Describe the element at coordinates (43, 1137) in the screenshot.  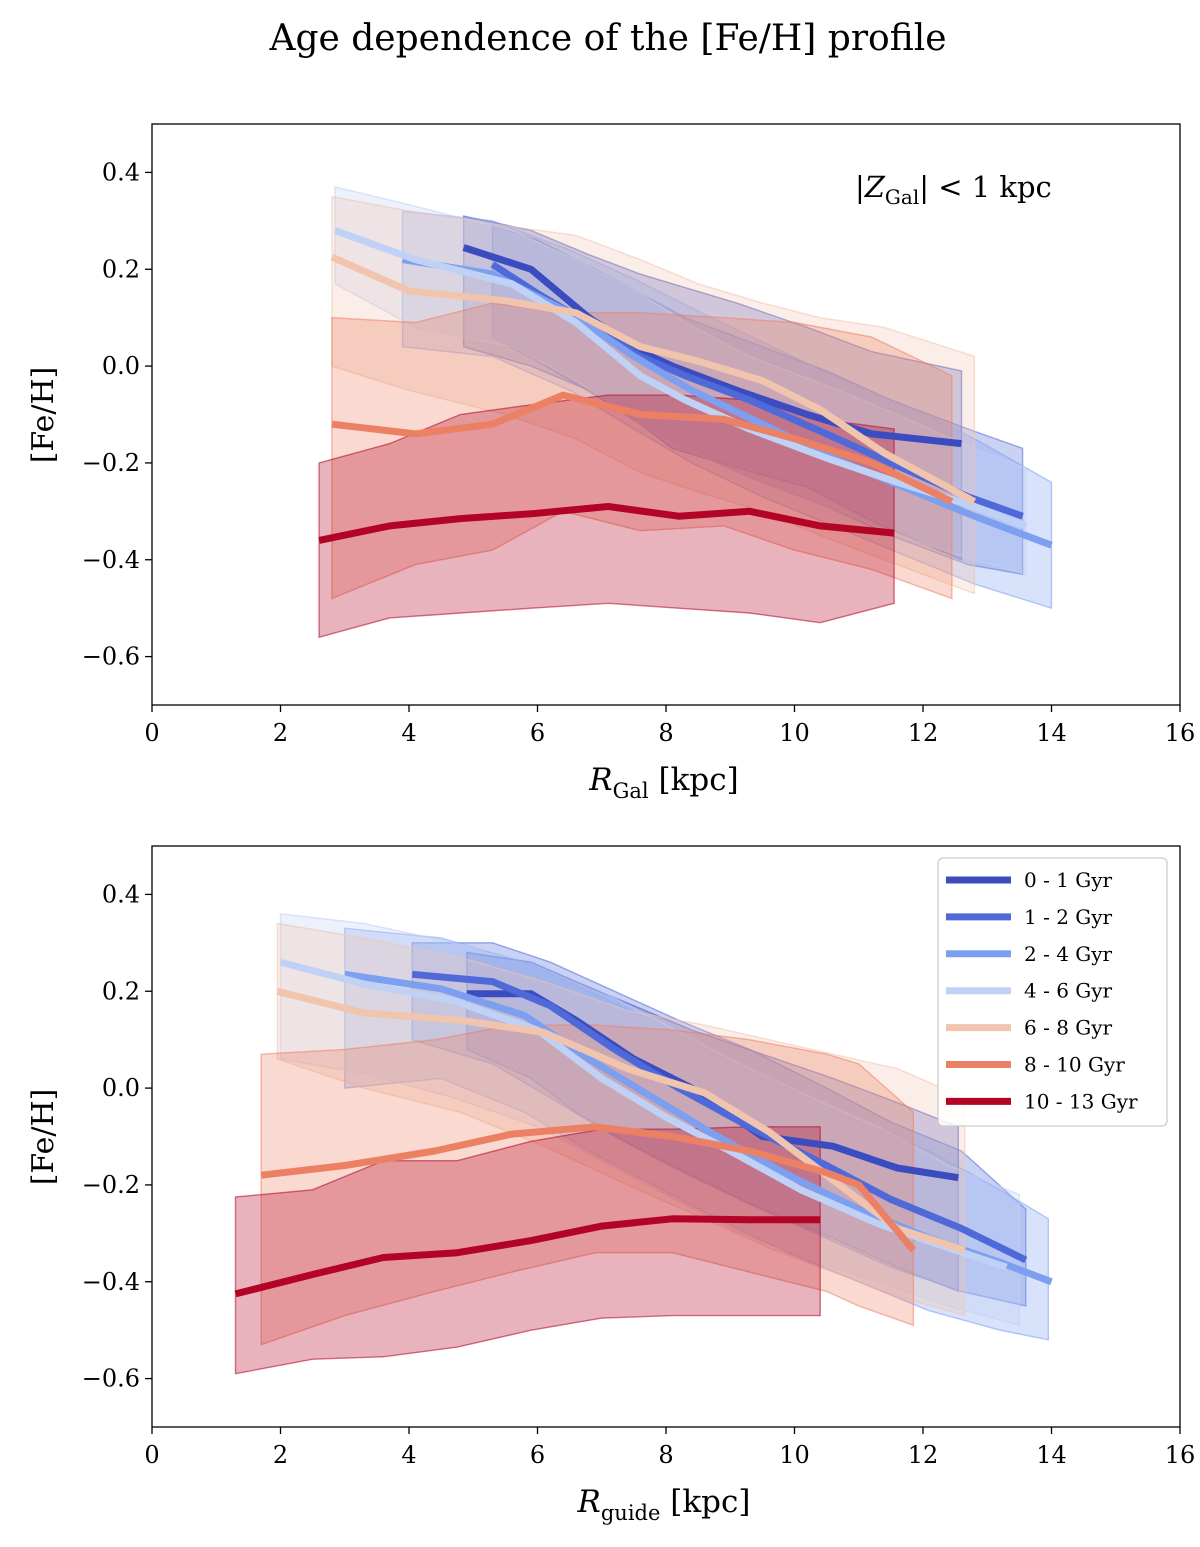
I see `panel-bottom-ylabel: [Fe/H]` at that location.